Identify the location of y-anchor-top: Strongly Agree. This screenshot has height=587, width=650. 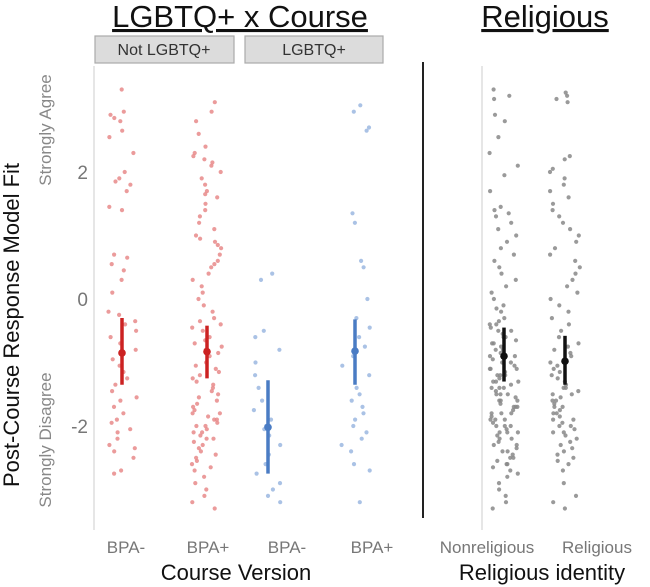
(45, 130).